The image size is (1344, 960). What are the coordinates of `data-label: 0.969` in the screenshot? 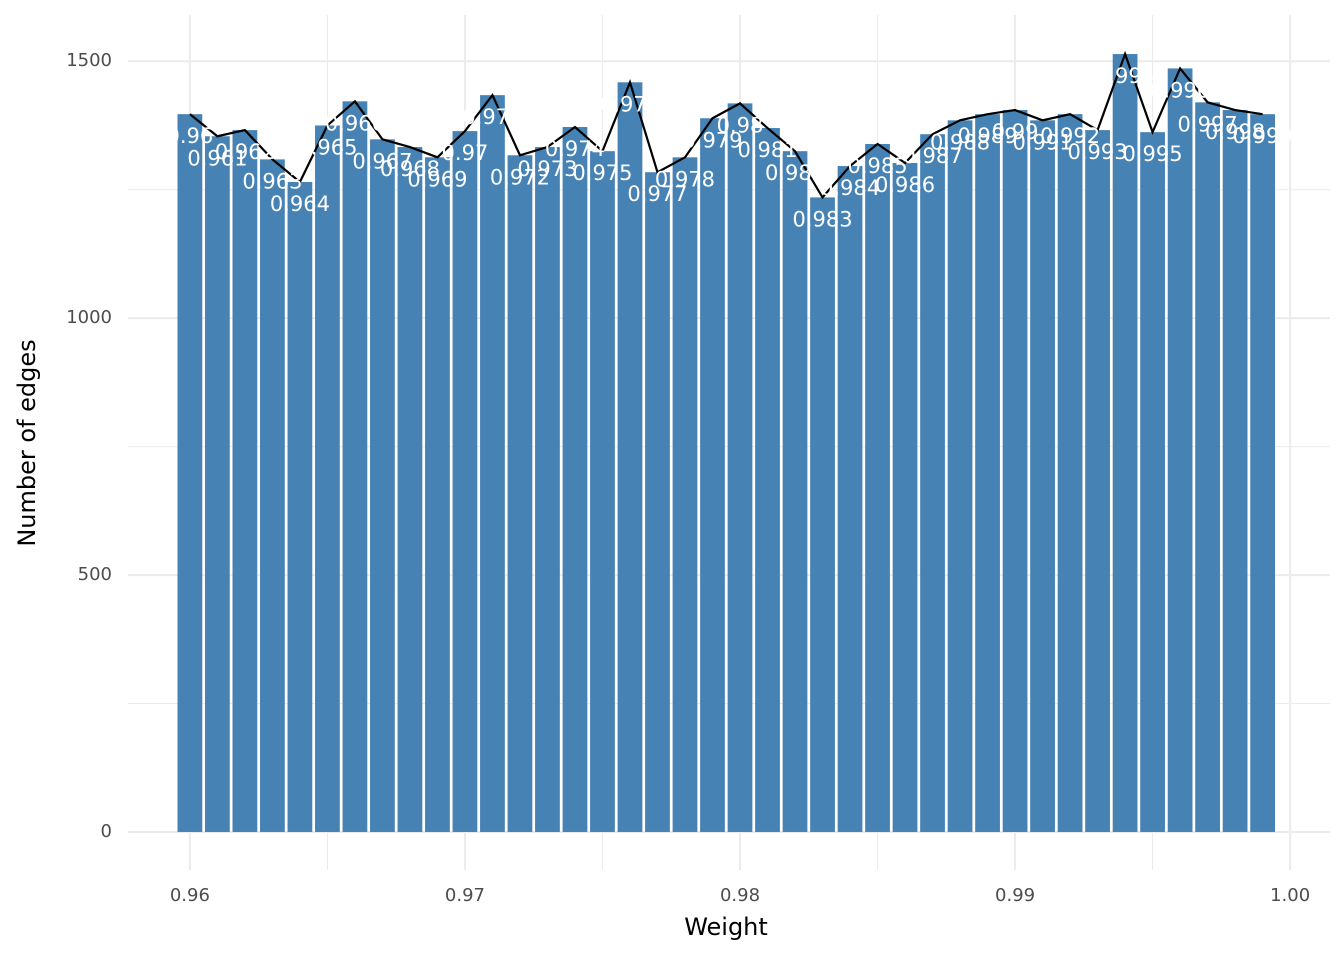 It's located at (437, 179).